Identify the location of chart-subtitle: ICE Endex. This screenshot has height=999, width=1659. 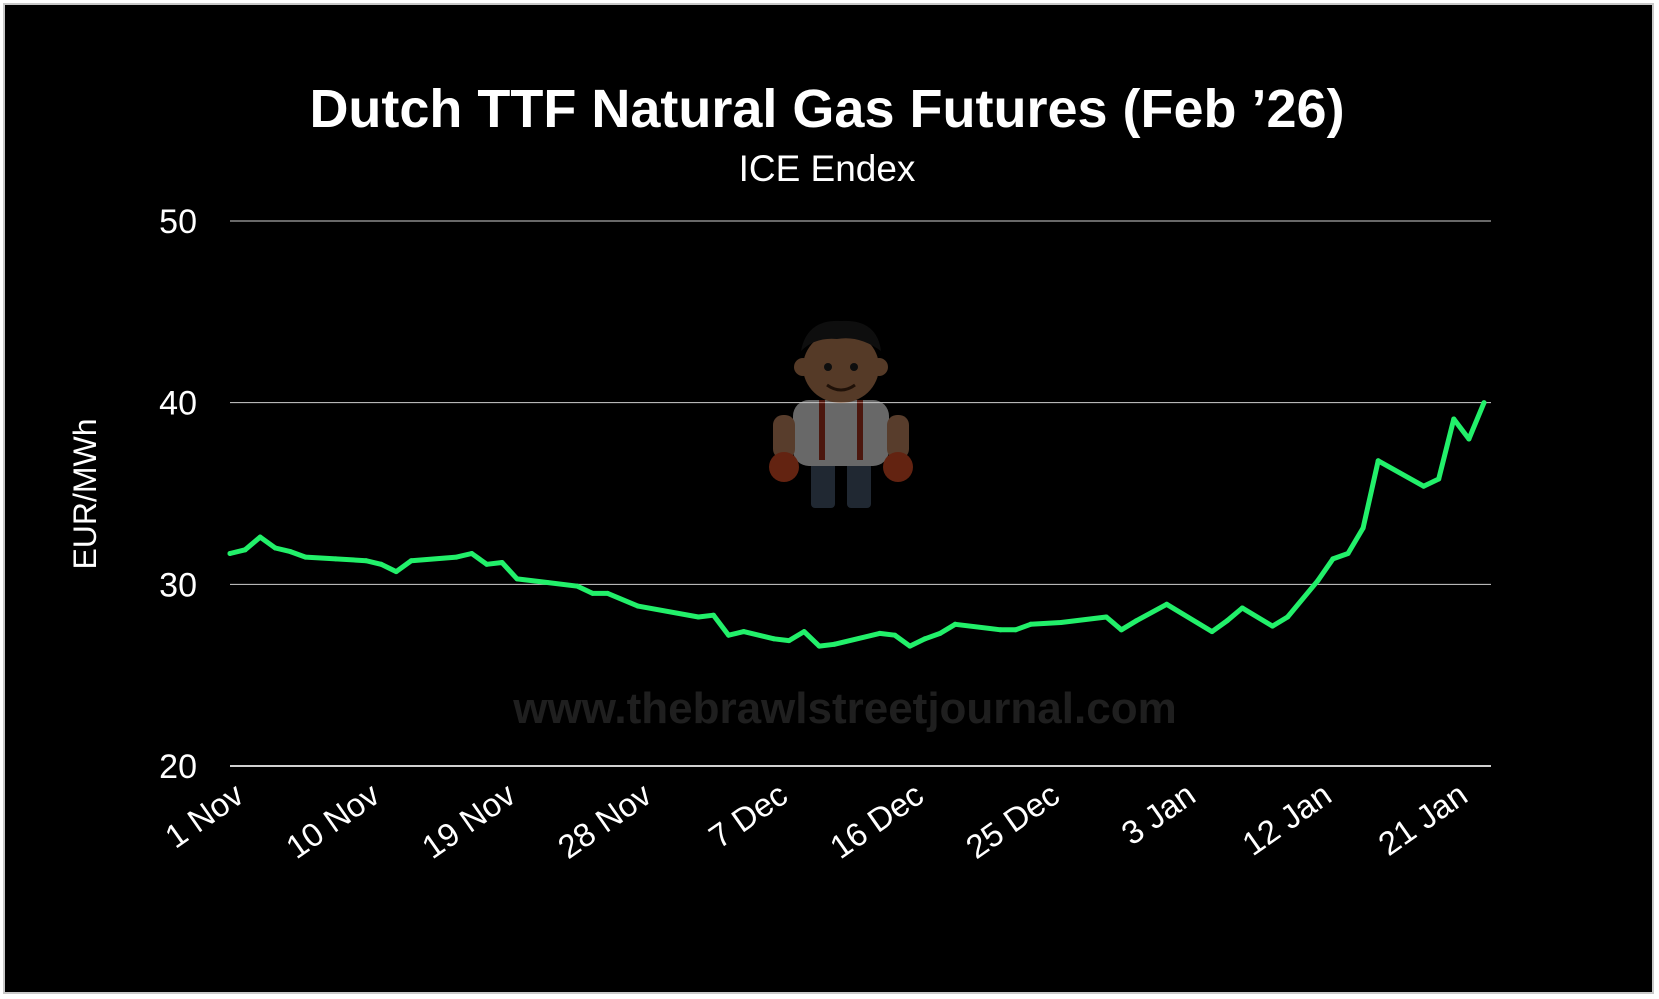
(827, 168).